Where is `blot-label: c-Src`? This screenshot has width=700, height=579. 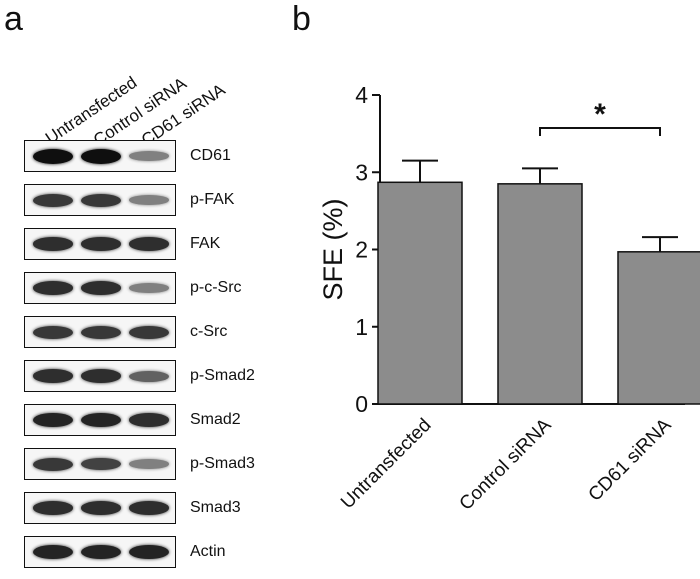
blot-label: c-Src is located at coordinates (209, 331).